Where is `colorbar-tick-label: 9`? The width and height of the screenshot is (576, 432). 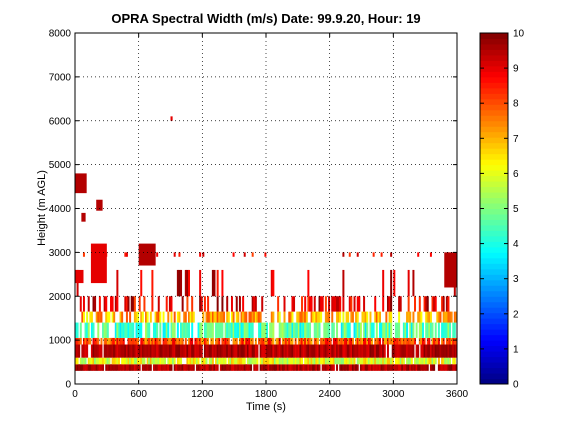
colorbar-tick-label: 9 is located at coordinates (516, 69).